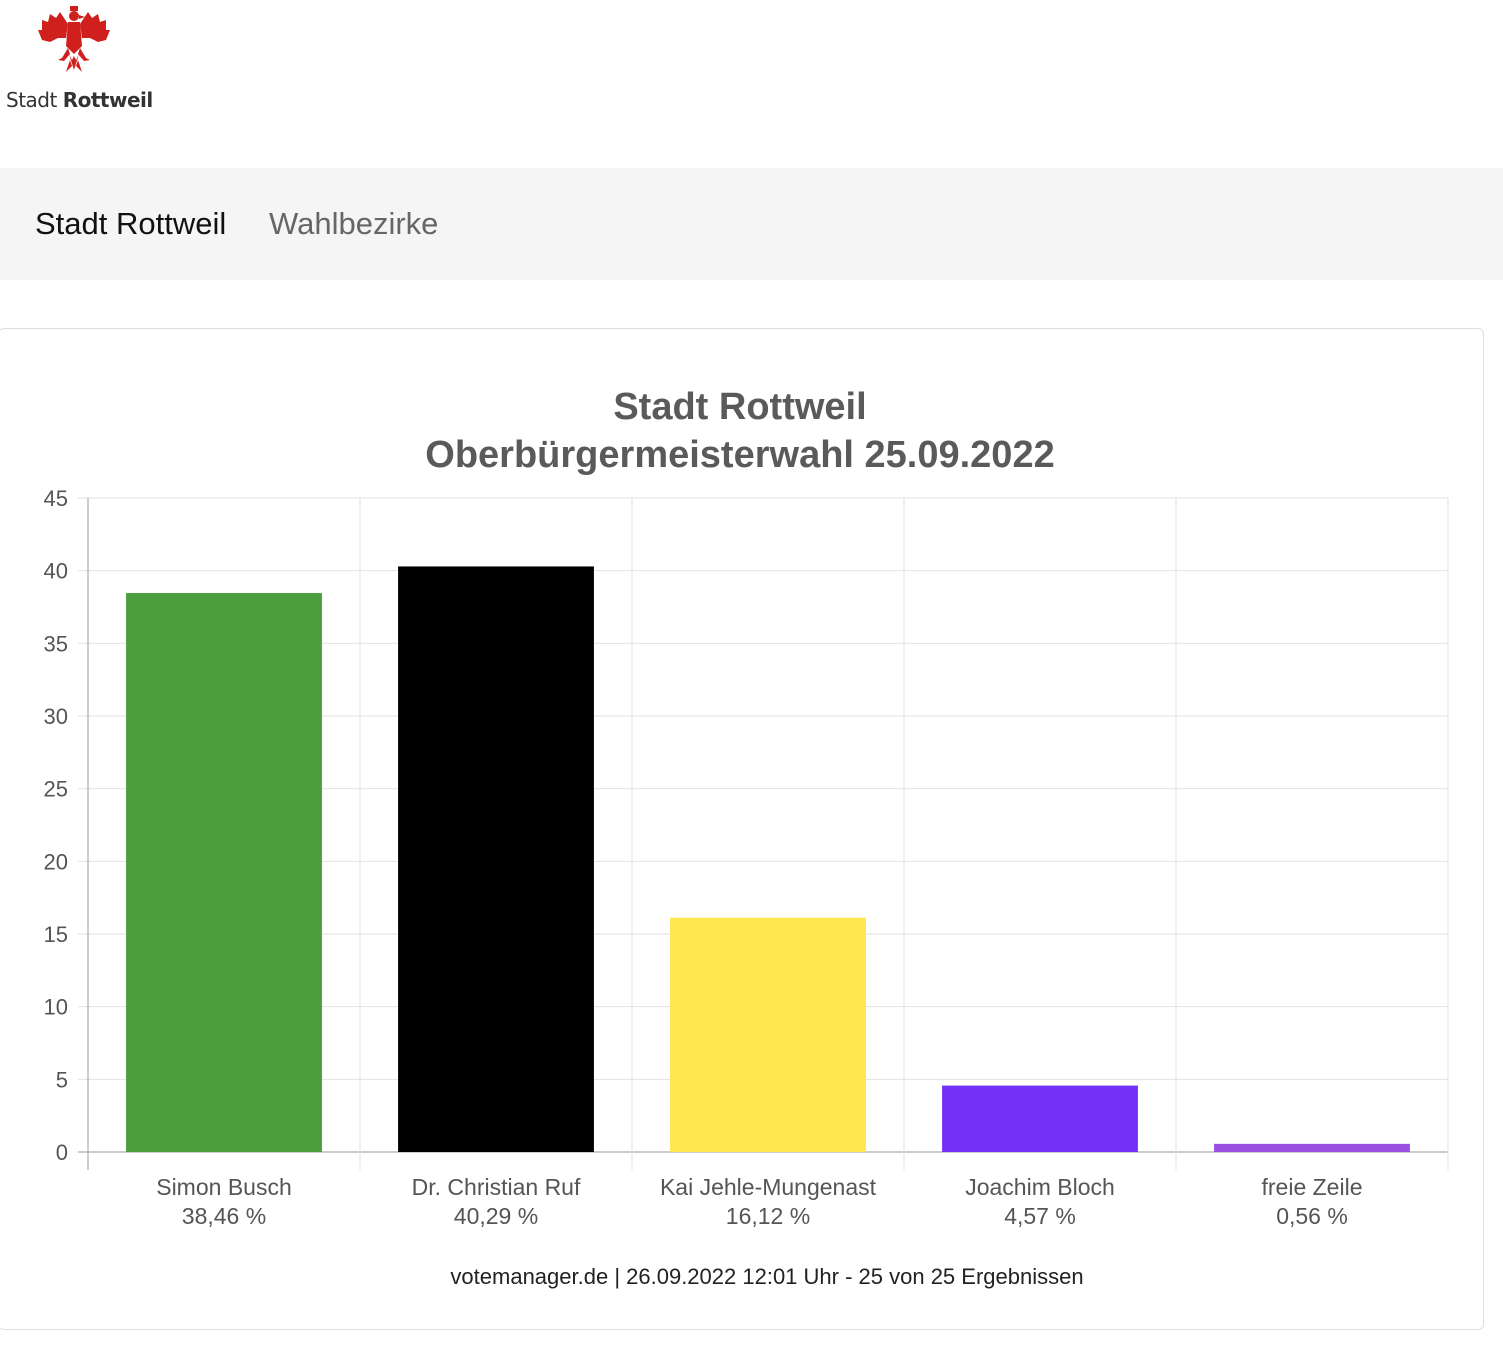  Describe the element at coordinates (354, 223) in the screenshot. I see `nav-item-wahlbezirke: Wahlbezirke` at that location.